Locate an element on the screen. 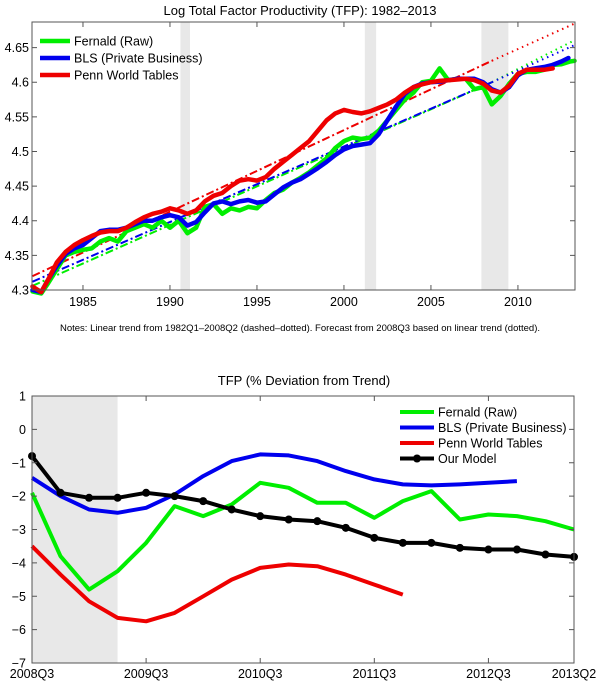  y-tick-label: 4.4 is located at coordinates (20, 221).